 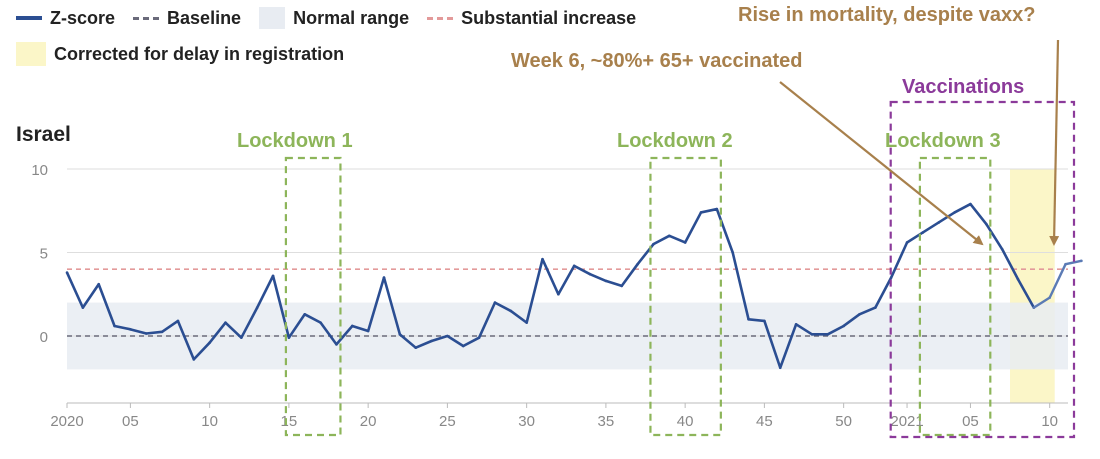 I want to click on legend-item-corrected: Corrected for delay in registration, so click(x=180, y=54).